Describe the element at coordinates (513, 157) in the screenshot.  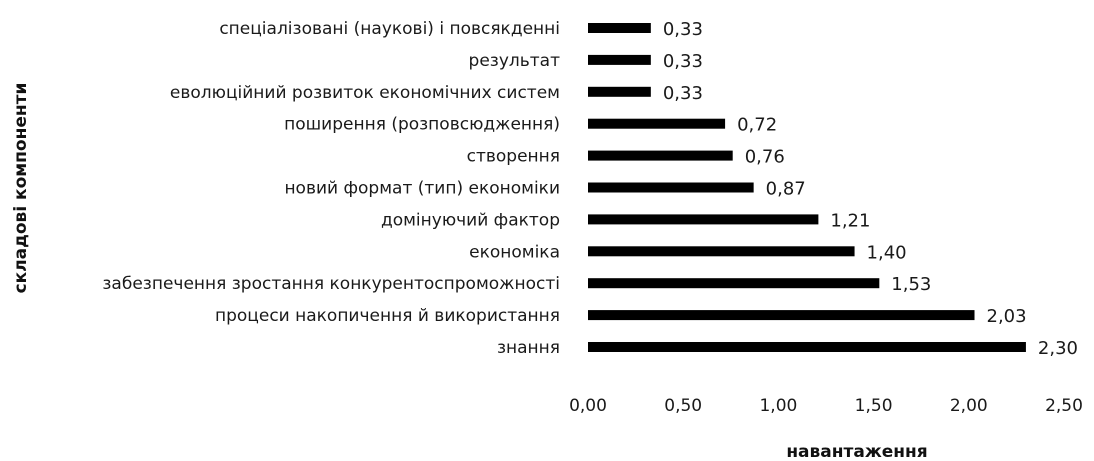
I see `category-label: створення` at that location.